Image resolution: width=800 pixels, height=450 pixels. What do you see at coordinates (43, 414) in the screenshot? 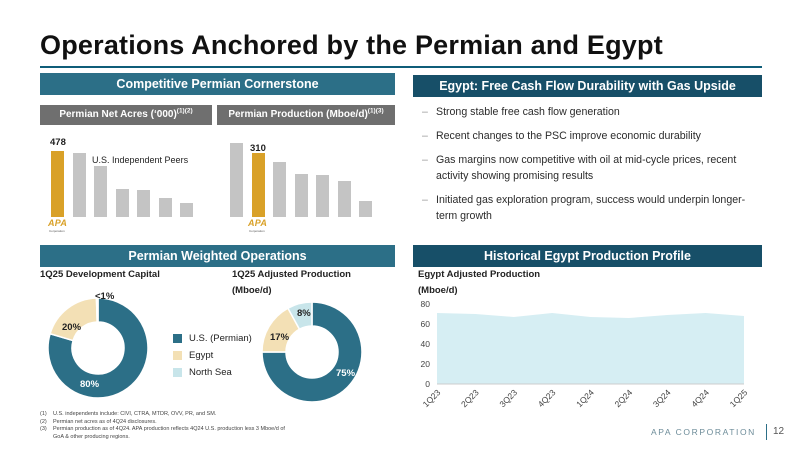
I see `footnote-number: (1)` at bounding box center [43, 414].